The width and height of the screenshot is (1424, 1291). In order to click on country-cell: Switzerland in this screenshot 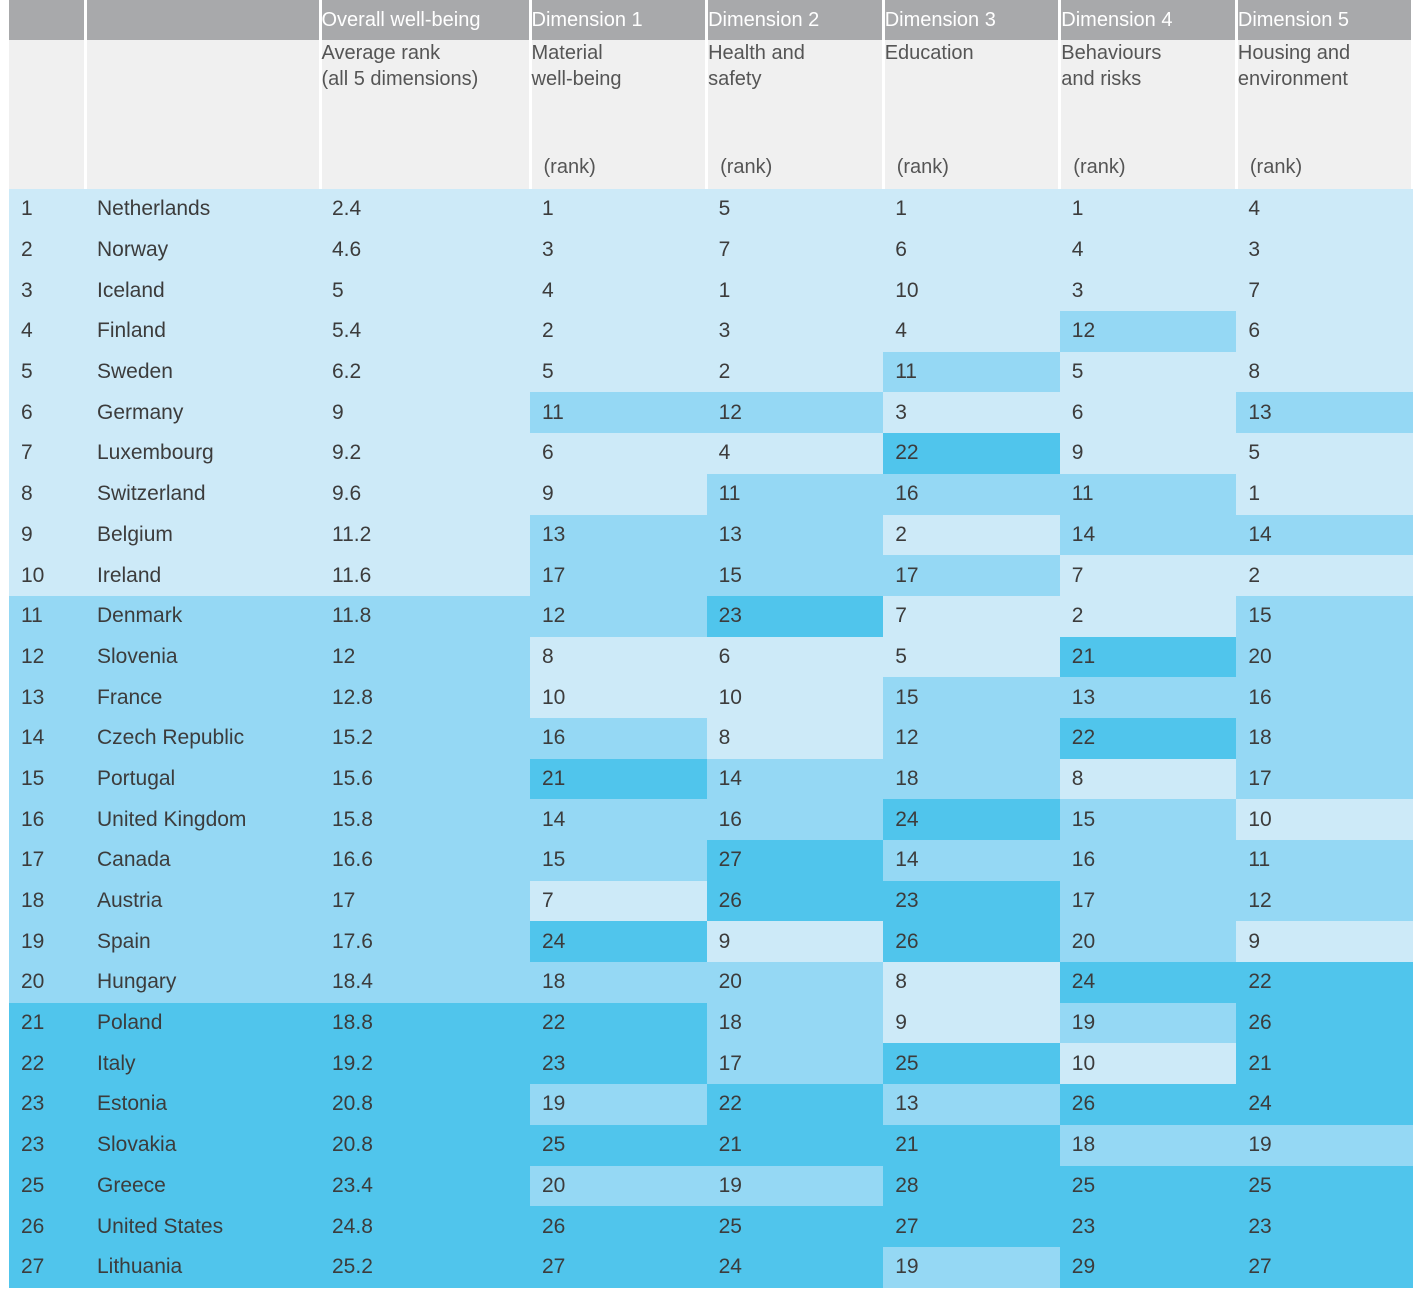, I will do `click(202, 494)`.